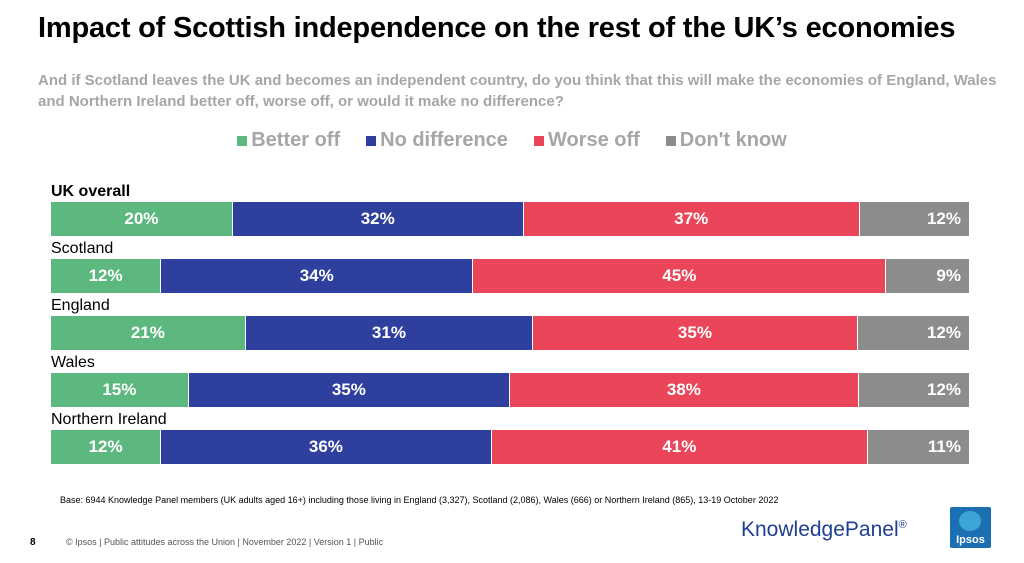 This screenshot has height=563, width=1024. I want to click on knowledge-panel-logo: KnowledgePanel®, so click(824, 530).